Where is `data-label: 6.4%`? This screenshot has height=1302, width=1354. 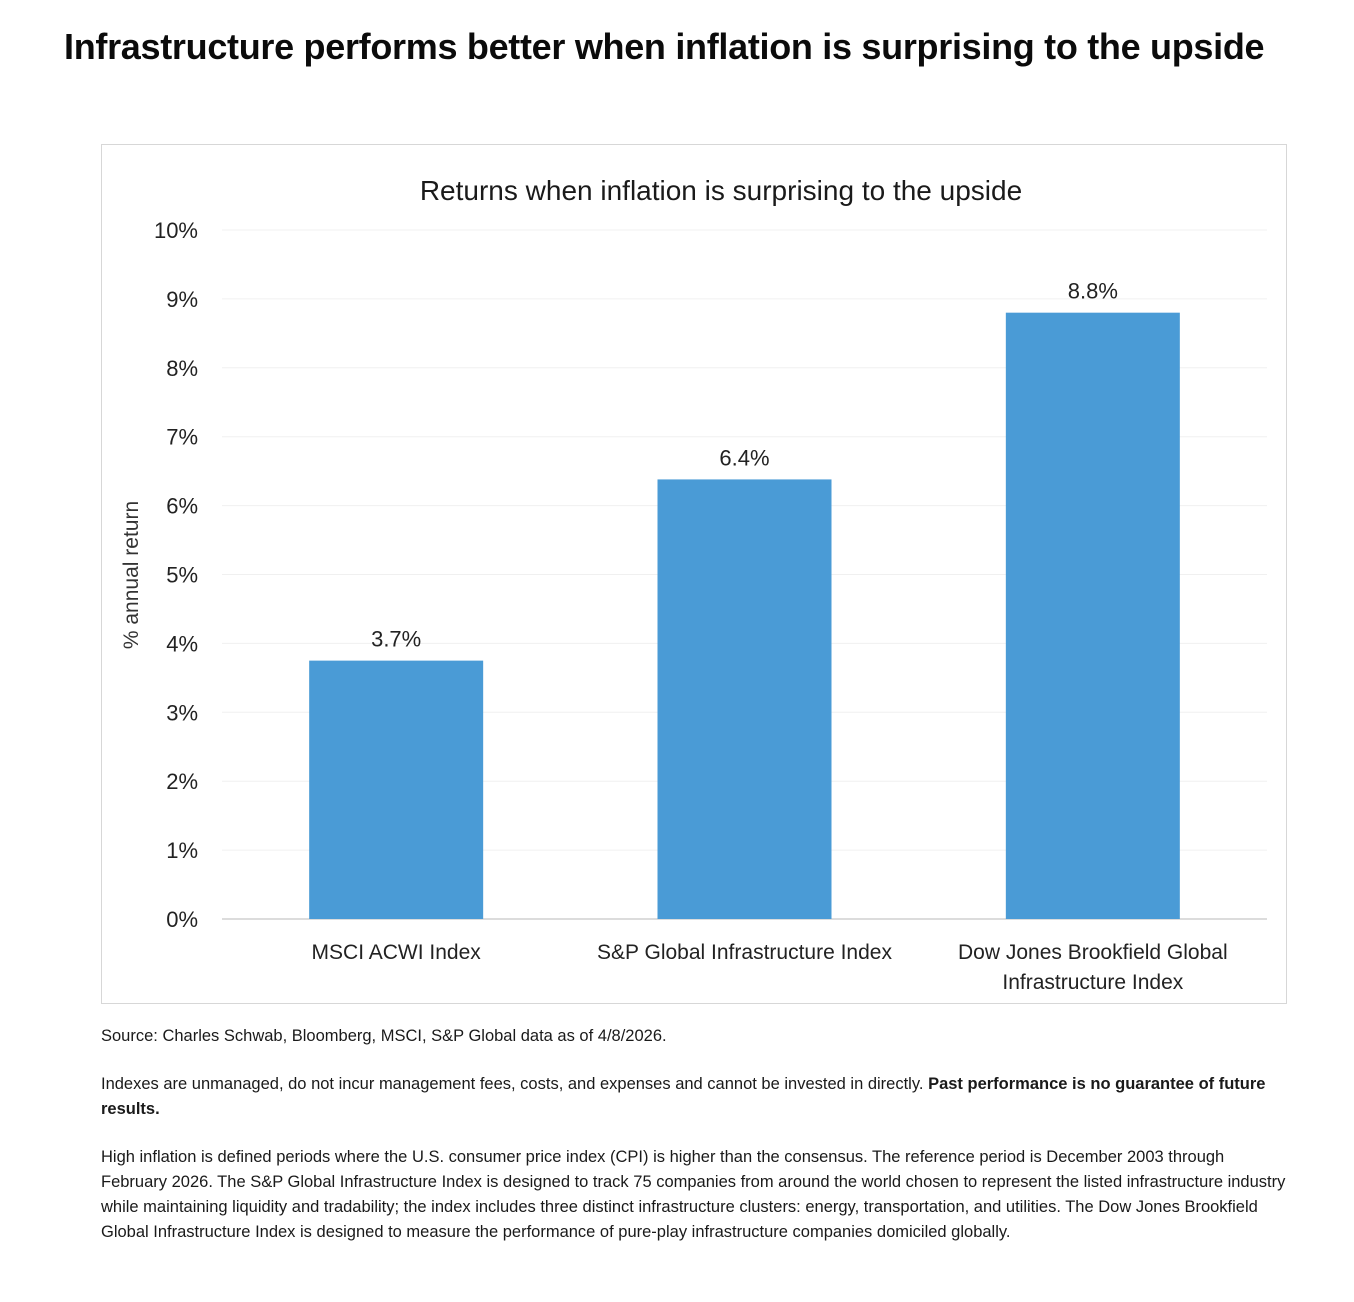
data-label: 6.4% is located at coordinates (744, 457).